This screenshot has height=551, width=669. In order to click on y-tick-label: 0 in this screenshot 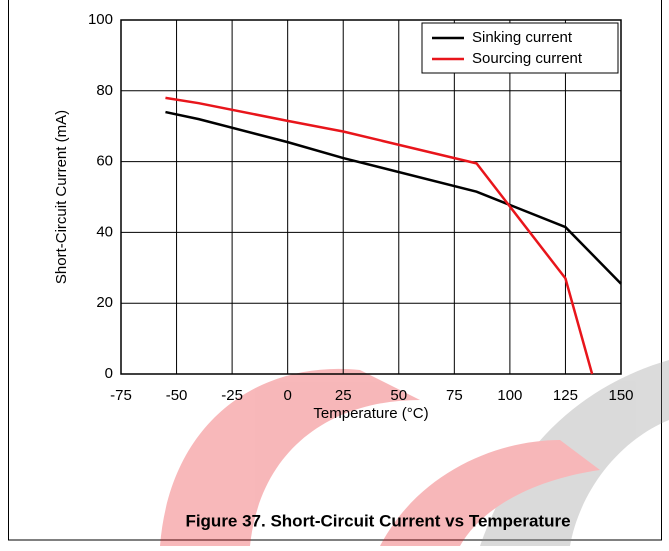, I will do `click(109, 373)`.